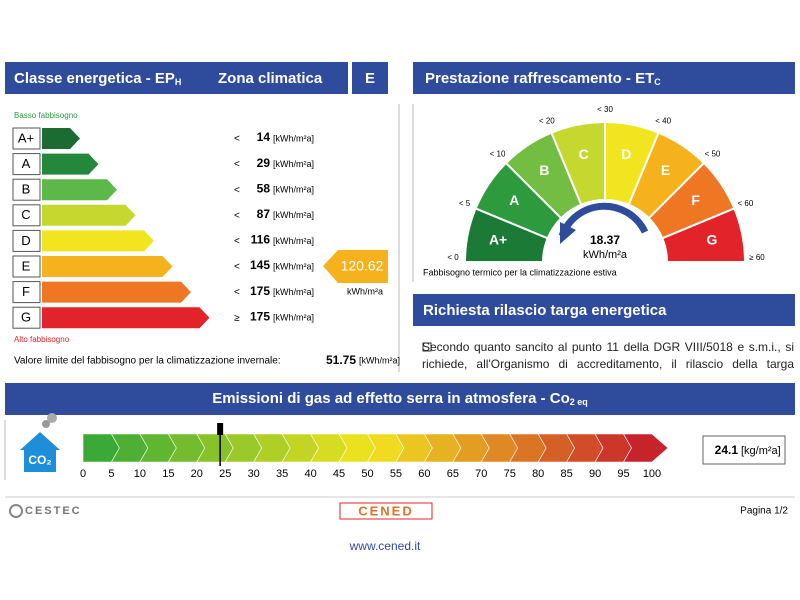 Image resolution: width=800 pixels, height=600 pixels. What do you see at coordinates (197, 474) in the screenshot?
I see `scale-label: 20` at bounding box center [197, 474].